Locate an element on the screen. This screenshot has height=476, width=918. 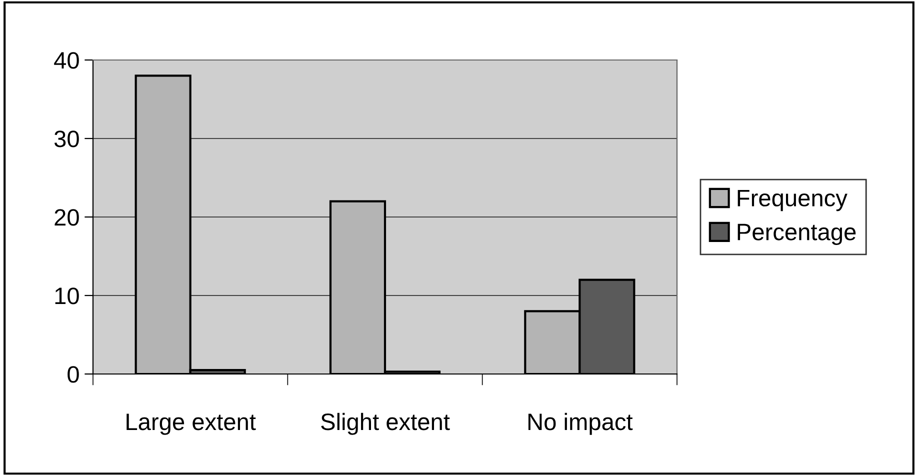
legend-label: Percentage is located at coordinates (797, 235).